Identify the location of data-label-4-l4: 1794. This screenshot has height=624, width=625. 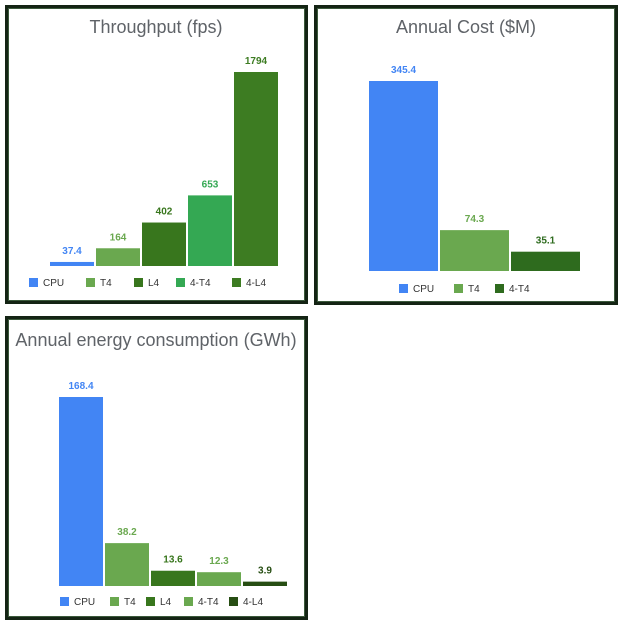
(256, 61).